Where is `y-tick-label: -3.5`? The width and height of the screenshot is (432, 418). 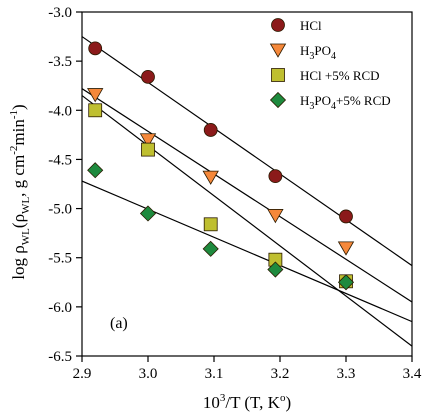 y-tick-label: -3.5 is located at coordinates (60, 62).